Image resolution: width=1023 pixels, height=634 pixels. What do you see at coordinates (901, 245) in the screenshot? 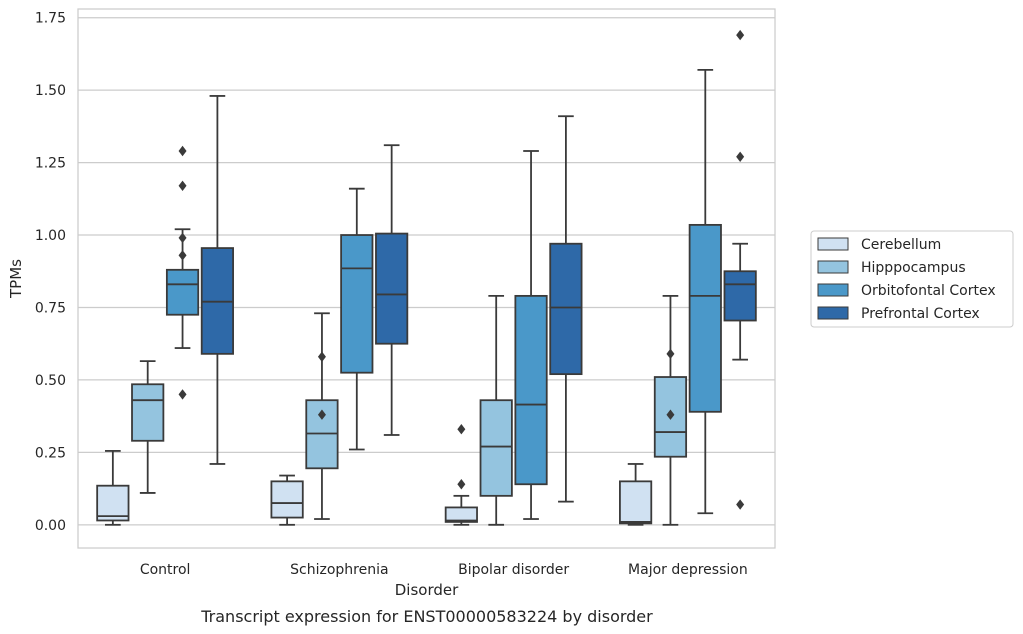
I see `legend-label: Cerebellum` at bounding box center [901, 245].